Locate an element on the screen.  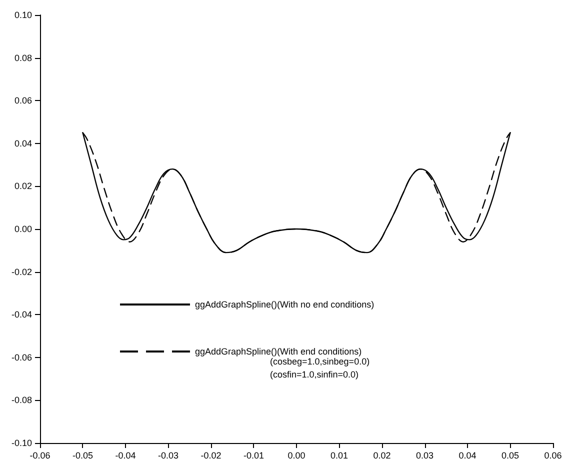
x-tick-label: -0.02 is located at coordinates (211, 455).